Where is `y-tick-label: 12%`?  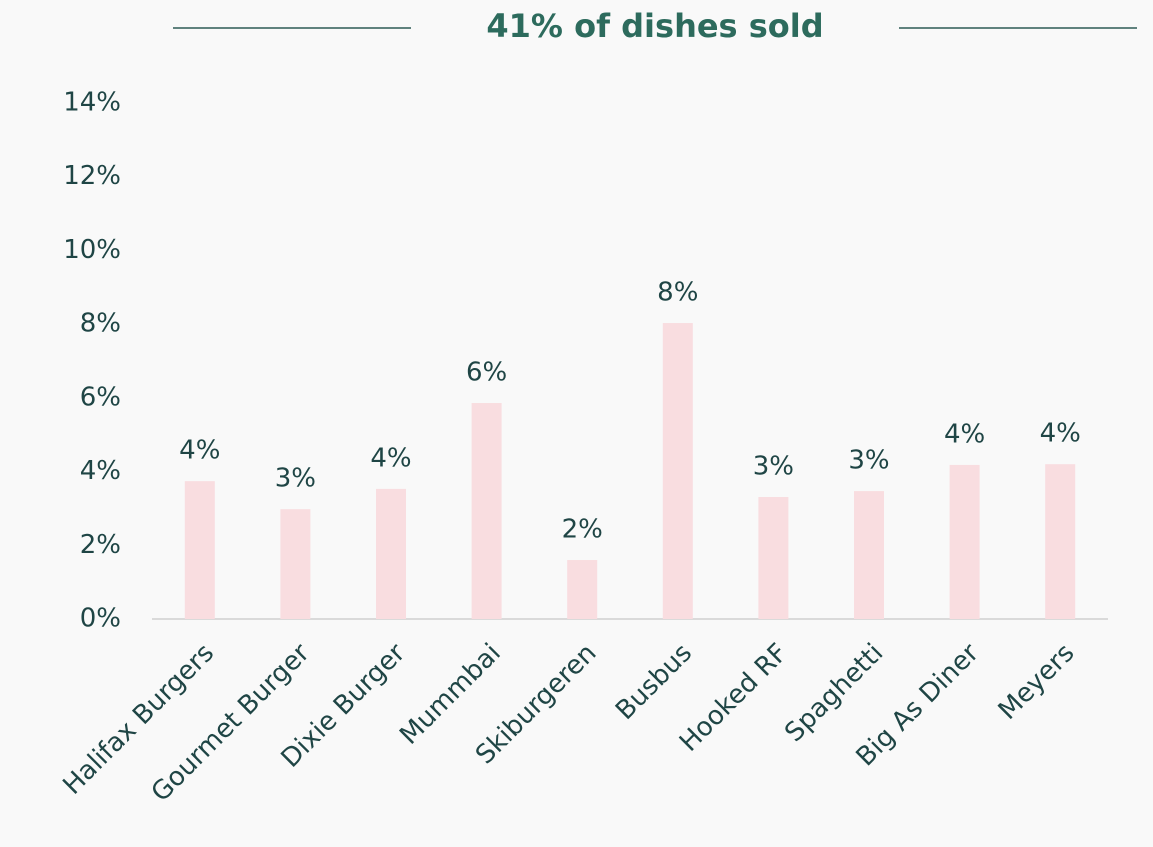
y-tick-label: 12% is located at coordinates (92, 176).